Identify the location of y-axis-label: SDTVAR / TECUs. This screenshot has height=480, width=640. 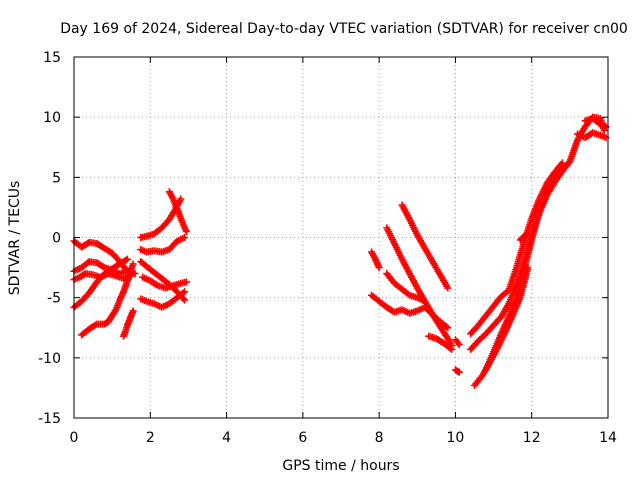
(15, 238).